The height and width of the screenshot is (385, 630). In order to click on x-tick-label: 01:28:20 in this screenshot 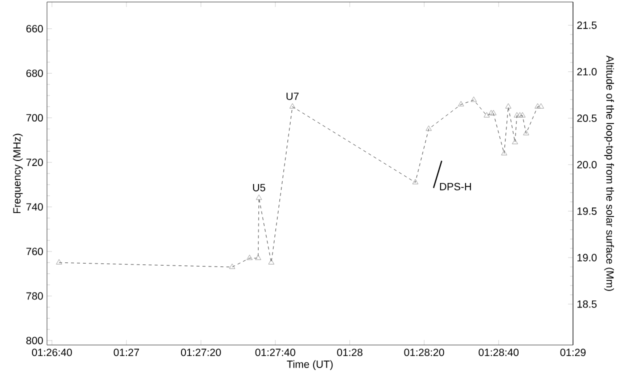, I will do `click(424, 352)`.